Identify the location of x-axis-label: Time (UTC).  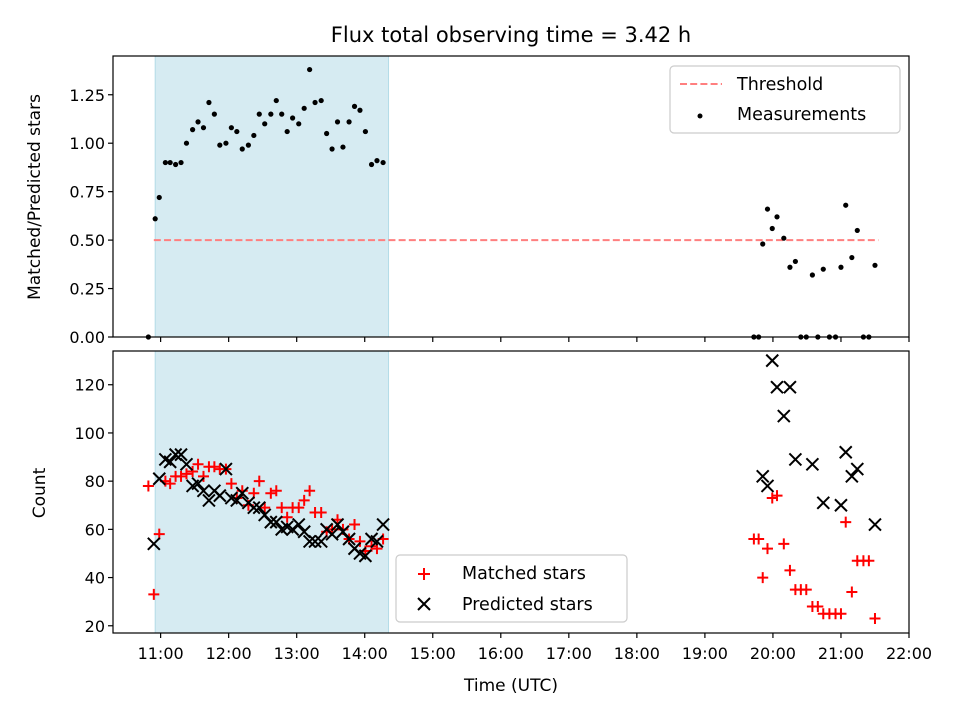
(510, 686).